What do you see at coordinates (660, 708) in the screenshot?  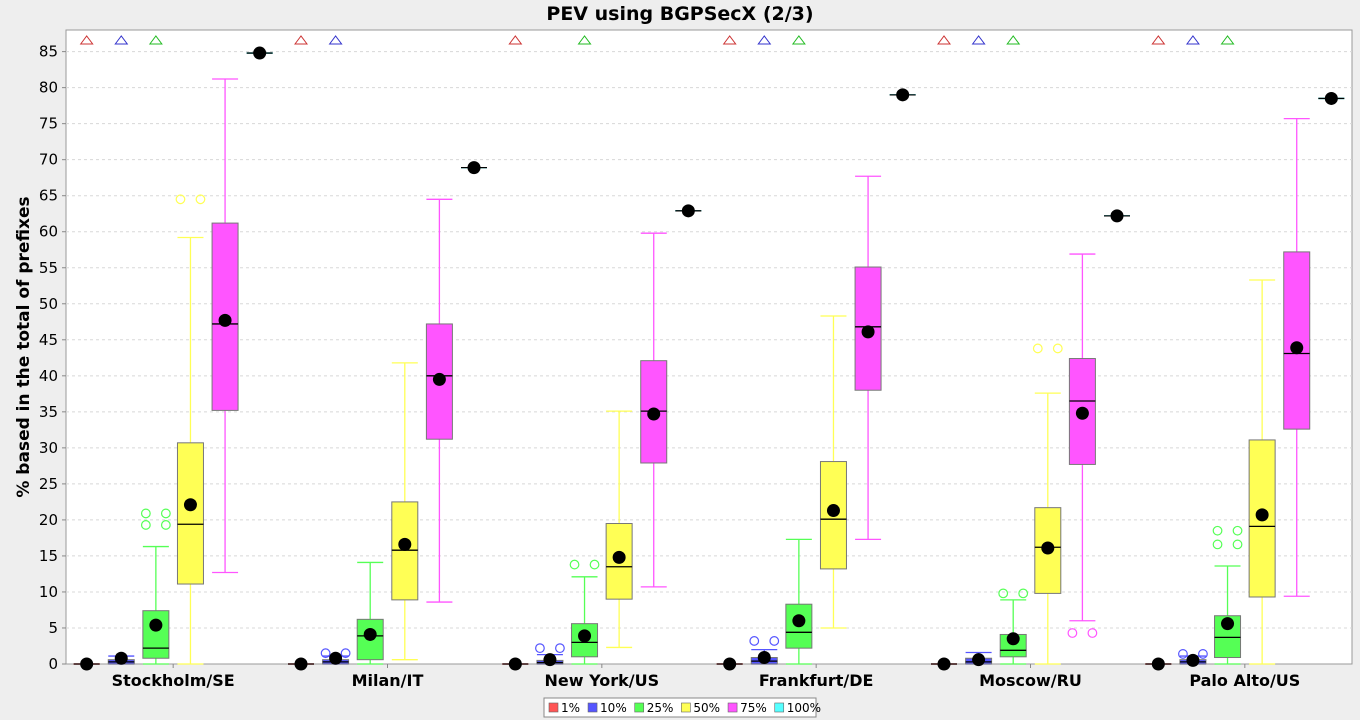 I see `legend-label: 25%` at bounding box center [660, 708].